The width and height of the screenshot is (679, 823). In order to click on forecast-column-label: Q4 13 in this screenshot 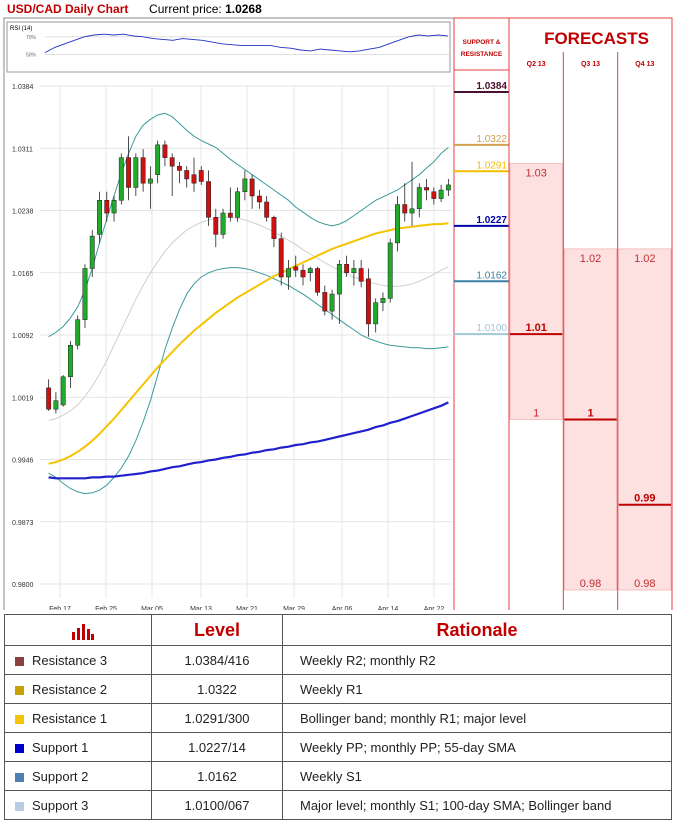, I will do `click(644, 64)`.